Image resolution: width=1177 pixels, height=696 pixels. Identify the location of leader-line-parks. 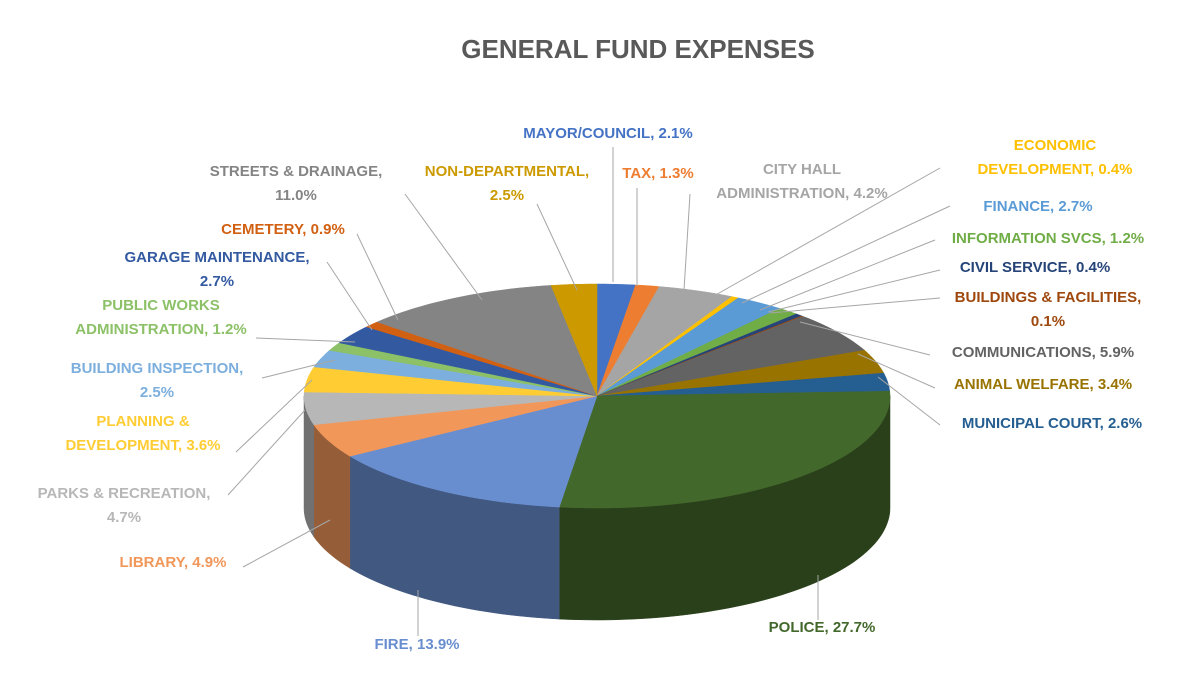
(266, 452).